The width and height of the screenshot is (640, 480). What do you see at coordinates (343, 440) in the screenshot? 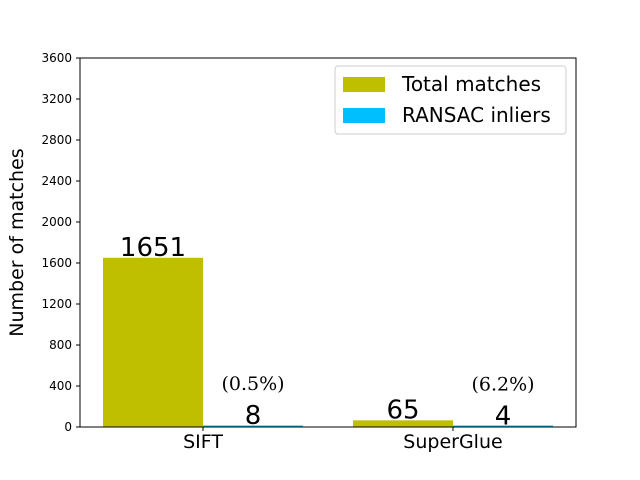
I see `x-axis: SIFT SuperGlue` at bounding box center [343, 440].